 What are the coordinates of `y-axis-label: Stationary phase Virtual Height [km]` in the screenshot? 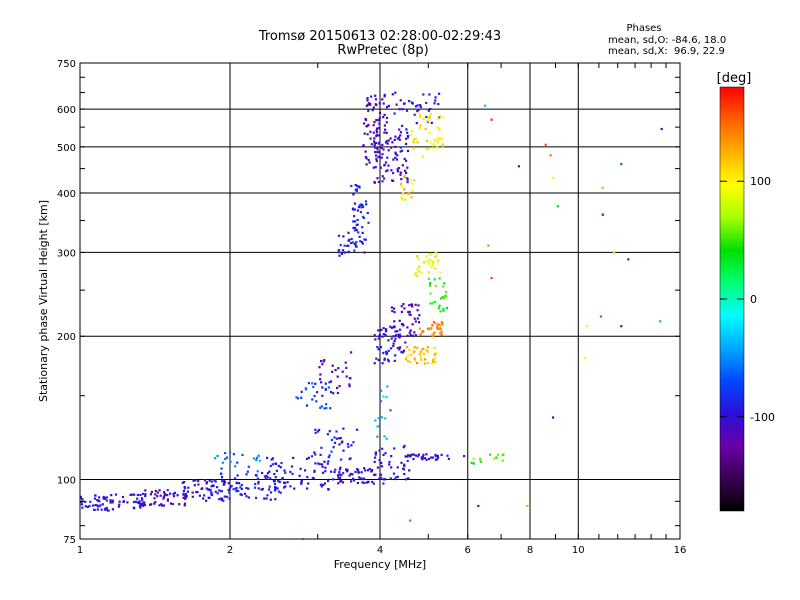 It's located at (43, 301).